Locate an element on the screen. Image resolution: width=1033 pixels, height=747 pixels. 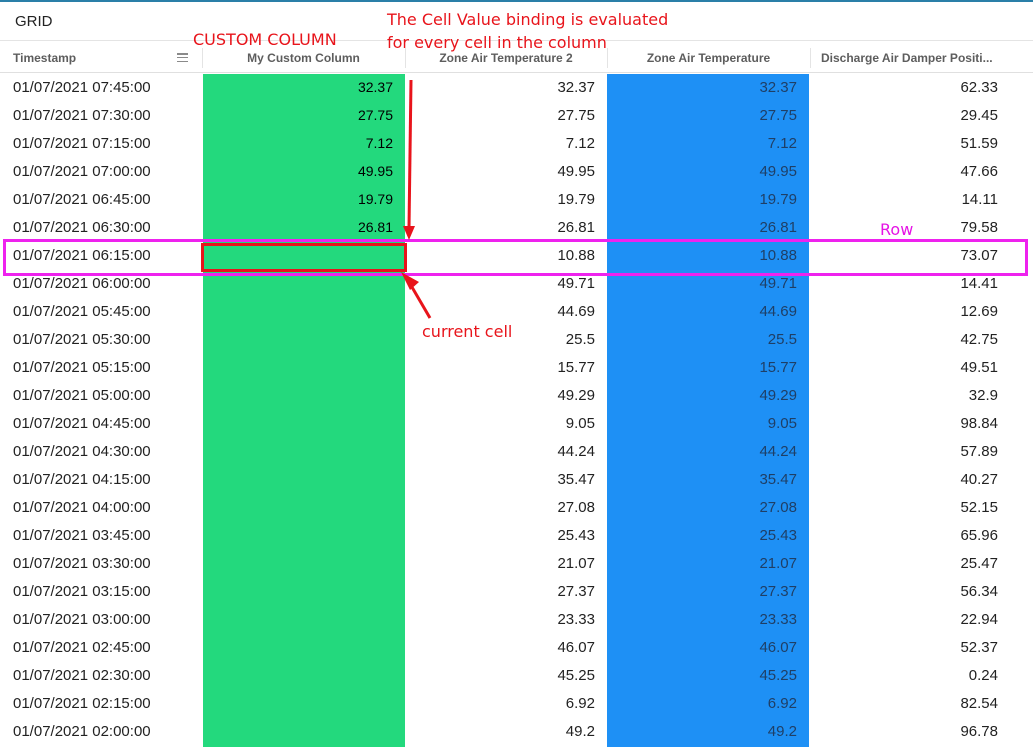
table-row: 01/07/2021 02:45:00 46.07 46.07 52.37 is located at coordinates (516, 648).